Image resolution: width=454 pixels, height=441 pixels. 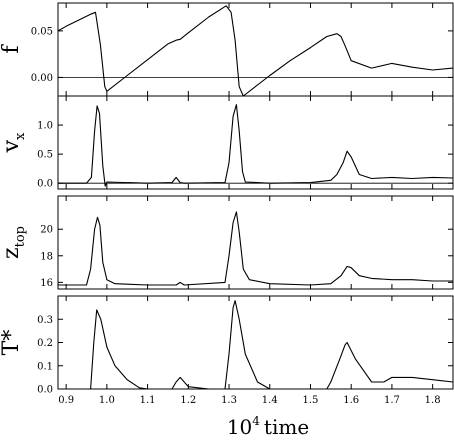 What do you see at coordinates (20, 136) in the screenshot?
I see `y-axis-label-subscript: x` at bounding box center [20, 136].